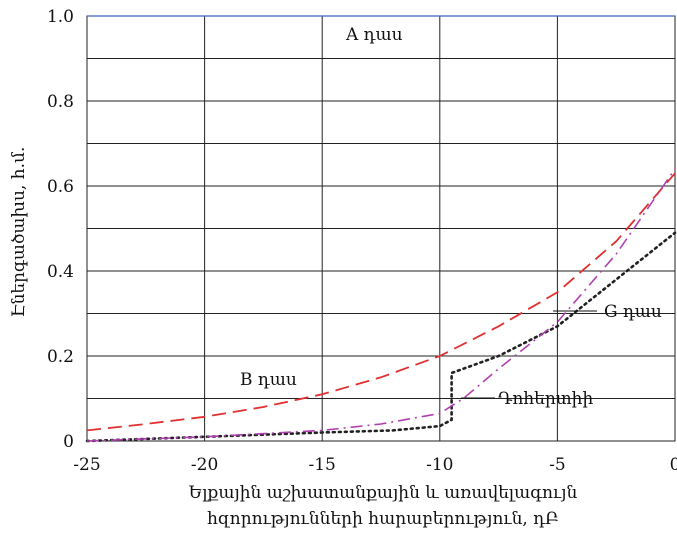 The width and height of the screenshot is (677, 533). What do you see at coordinates (204, 465) in the screenshot?
I see `x-tick-label: -20` at bounding box center [204, 465].